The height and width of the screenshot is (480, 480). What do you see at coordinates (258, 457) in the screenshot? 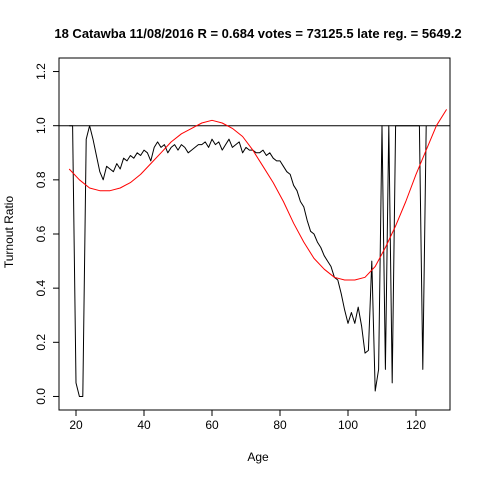
I see `x-axis-label: Age` at bounding box center [258, 457].